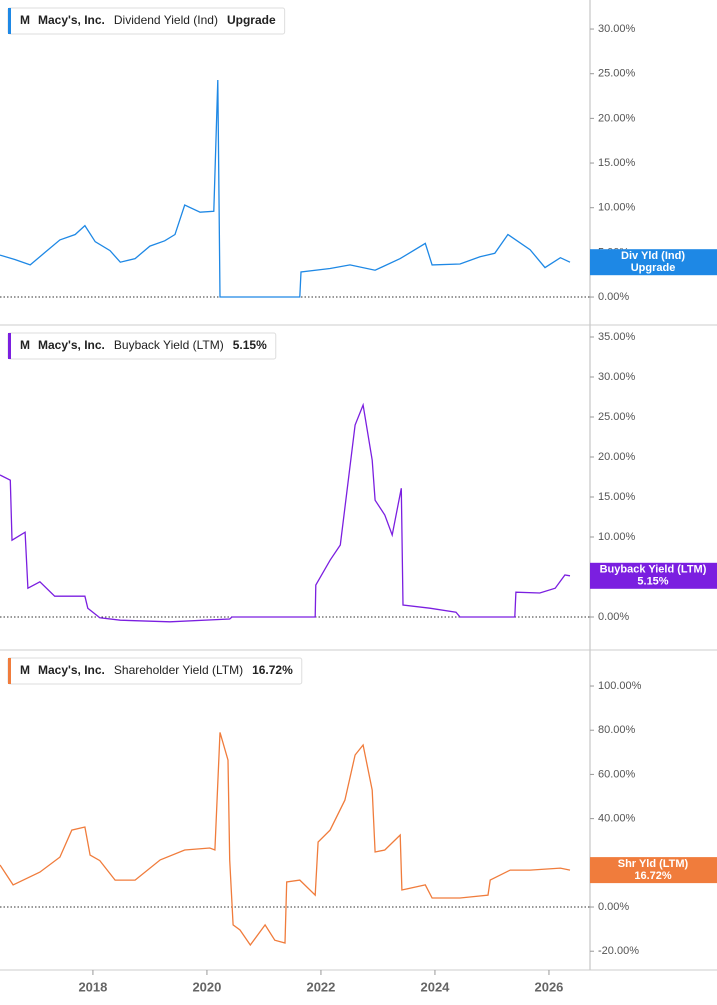  I want to click on badge-label: Shr Yld (LTM), so click(653, 864).